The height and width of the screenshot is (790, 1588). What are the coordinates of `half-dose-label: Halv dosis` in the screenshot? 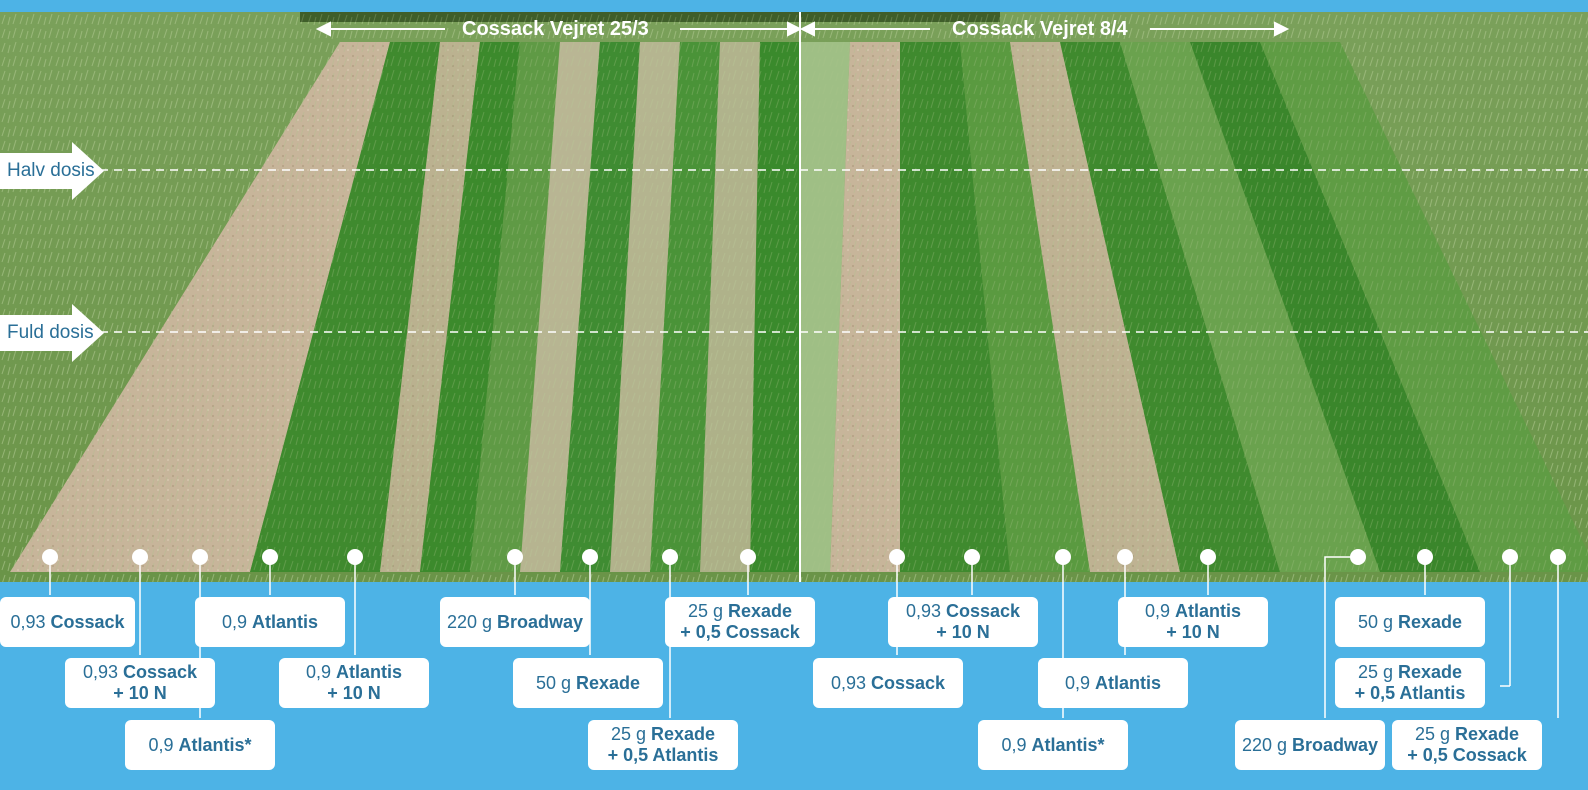 It's located at (51, 170).